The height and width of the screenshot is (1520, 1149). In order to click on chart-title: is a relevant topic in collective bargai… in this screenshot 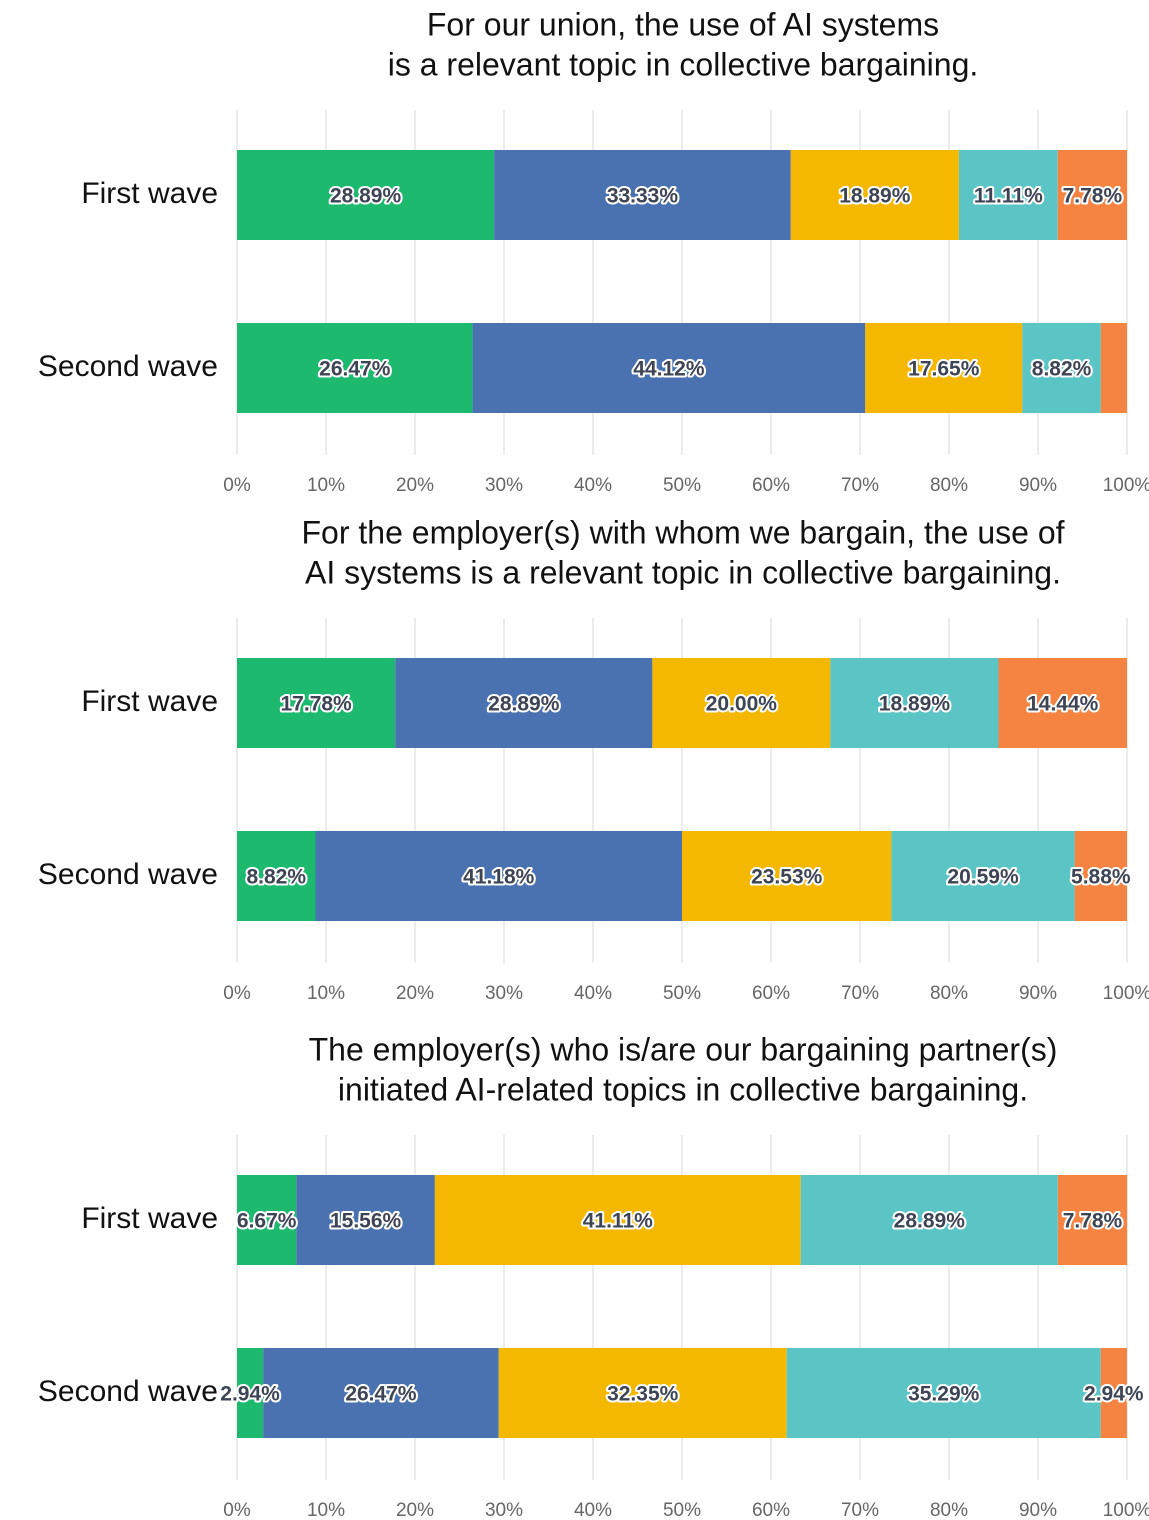, I will do `click(683, 64)`.